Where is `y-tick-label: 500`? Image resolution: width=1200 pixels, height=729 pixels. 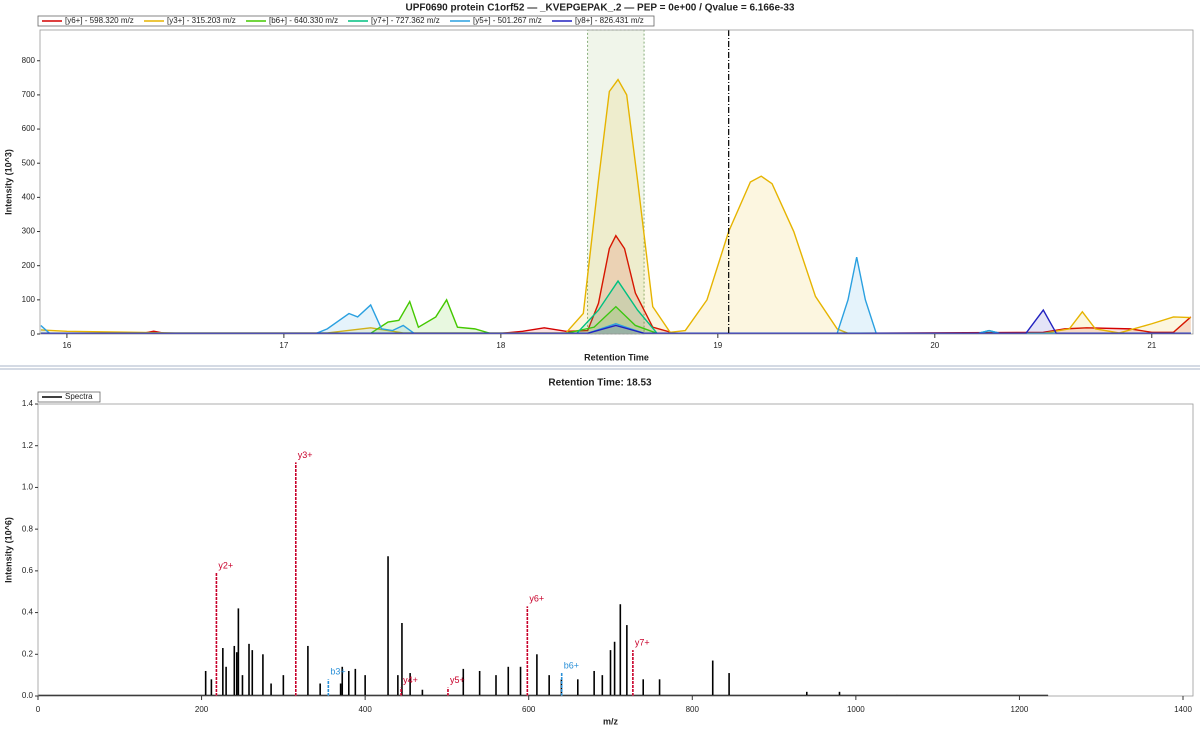
y-tick-label: 500 is located at coordinates (29, 162).